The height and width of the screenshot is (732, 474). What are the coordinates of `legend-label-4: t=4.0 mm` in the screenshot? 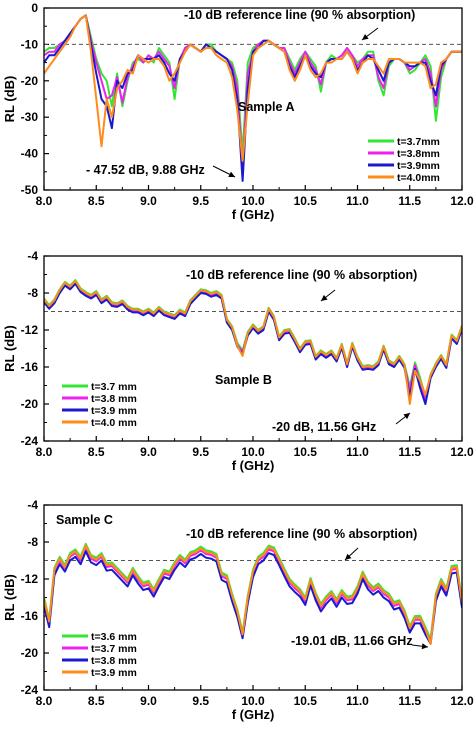 It's located at (114, 423).